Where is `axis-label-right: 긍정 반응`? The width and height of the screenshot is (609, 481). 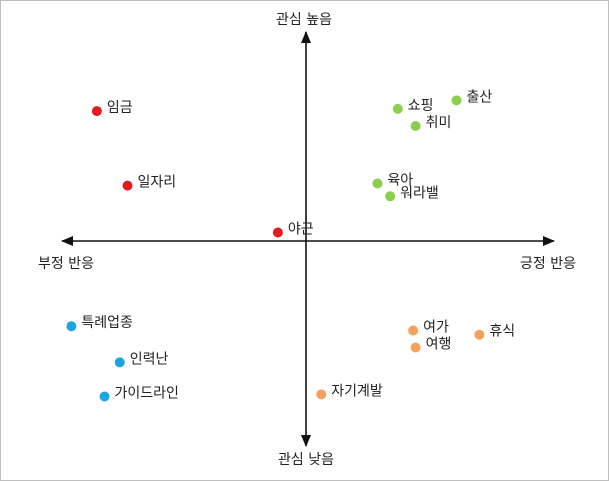 axis-label-right: 긍정 반응 is located at coordinates (548, 264).